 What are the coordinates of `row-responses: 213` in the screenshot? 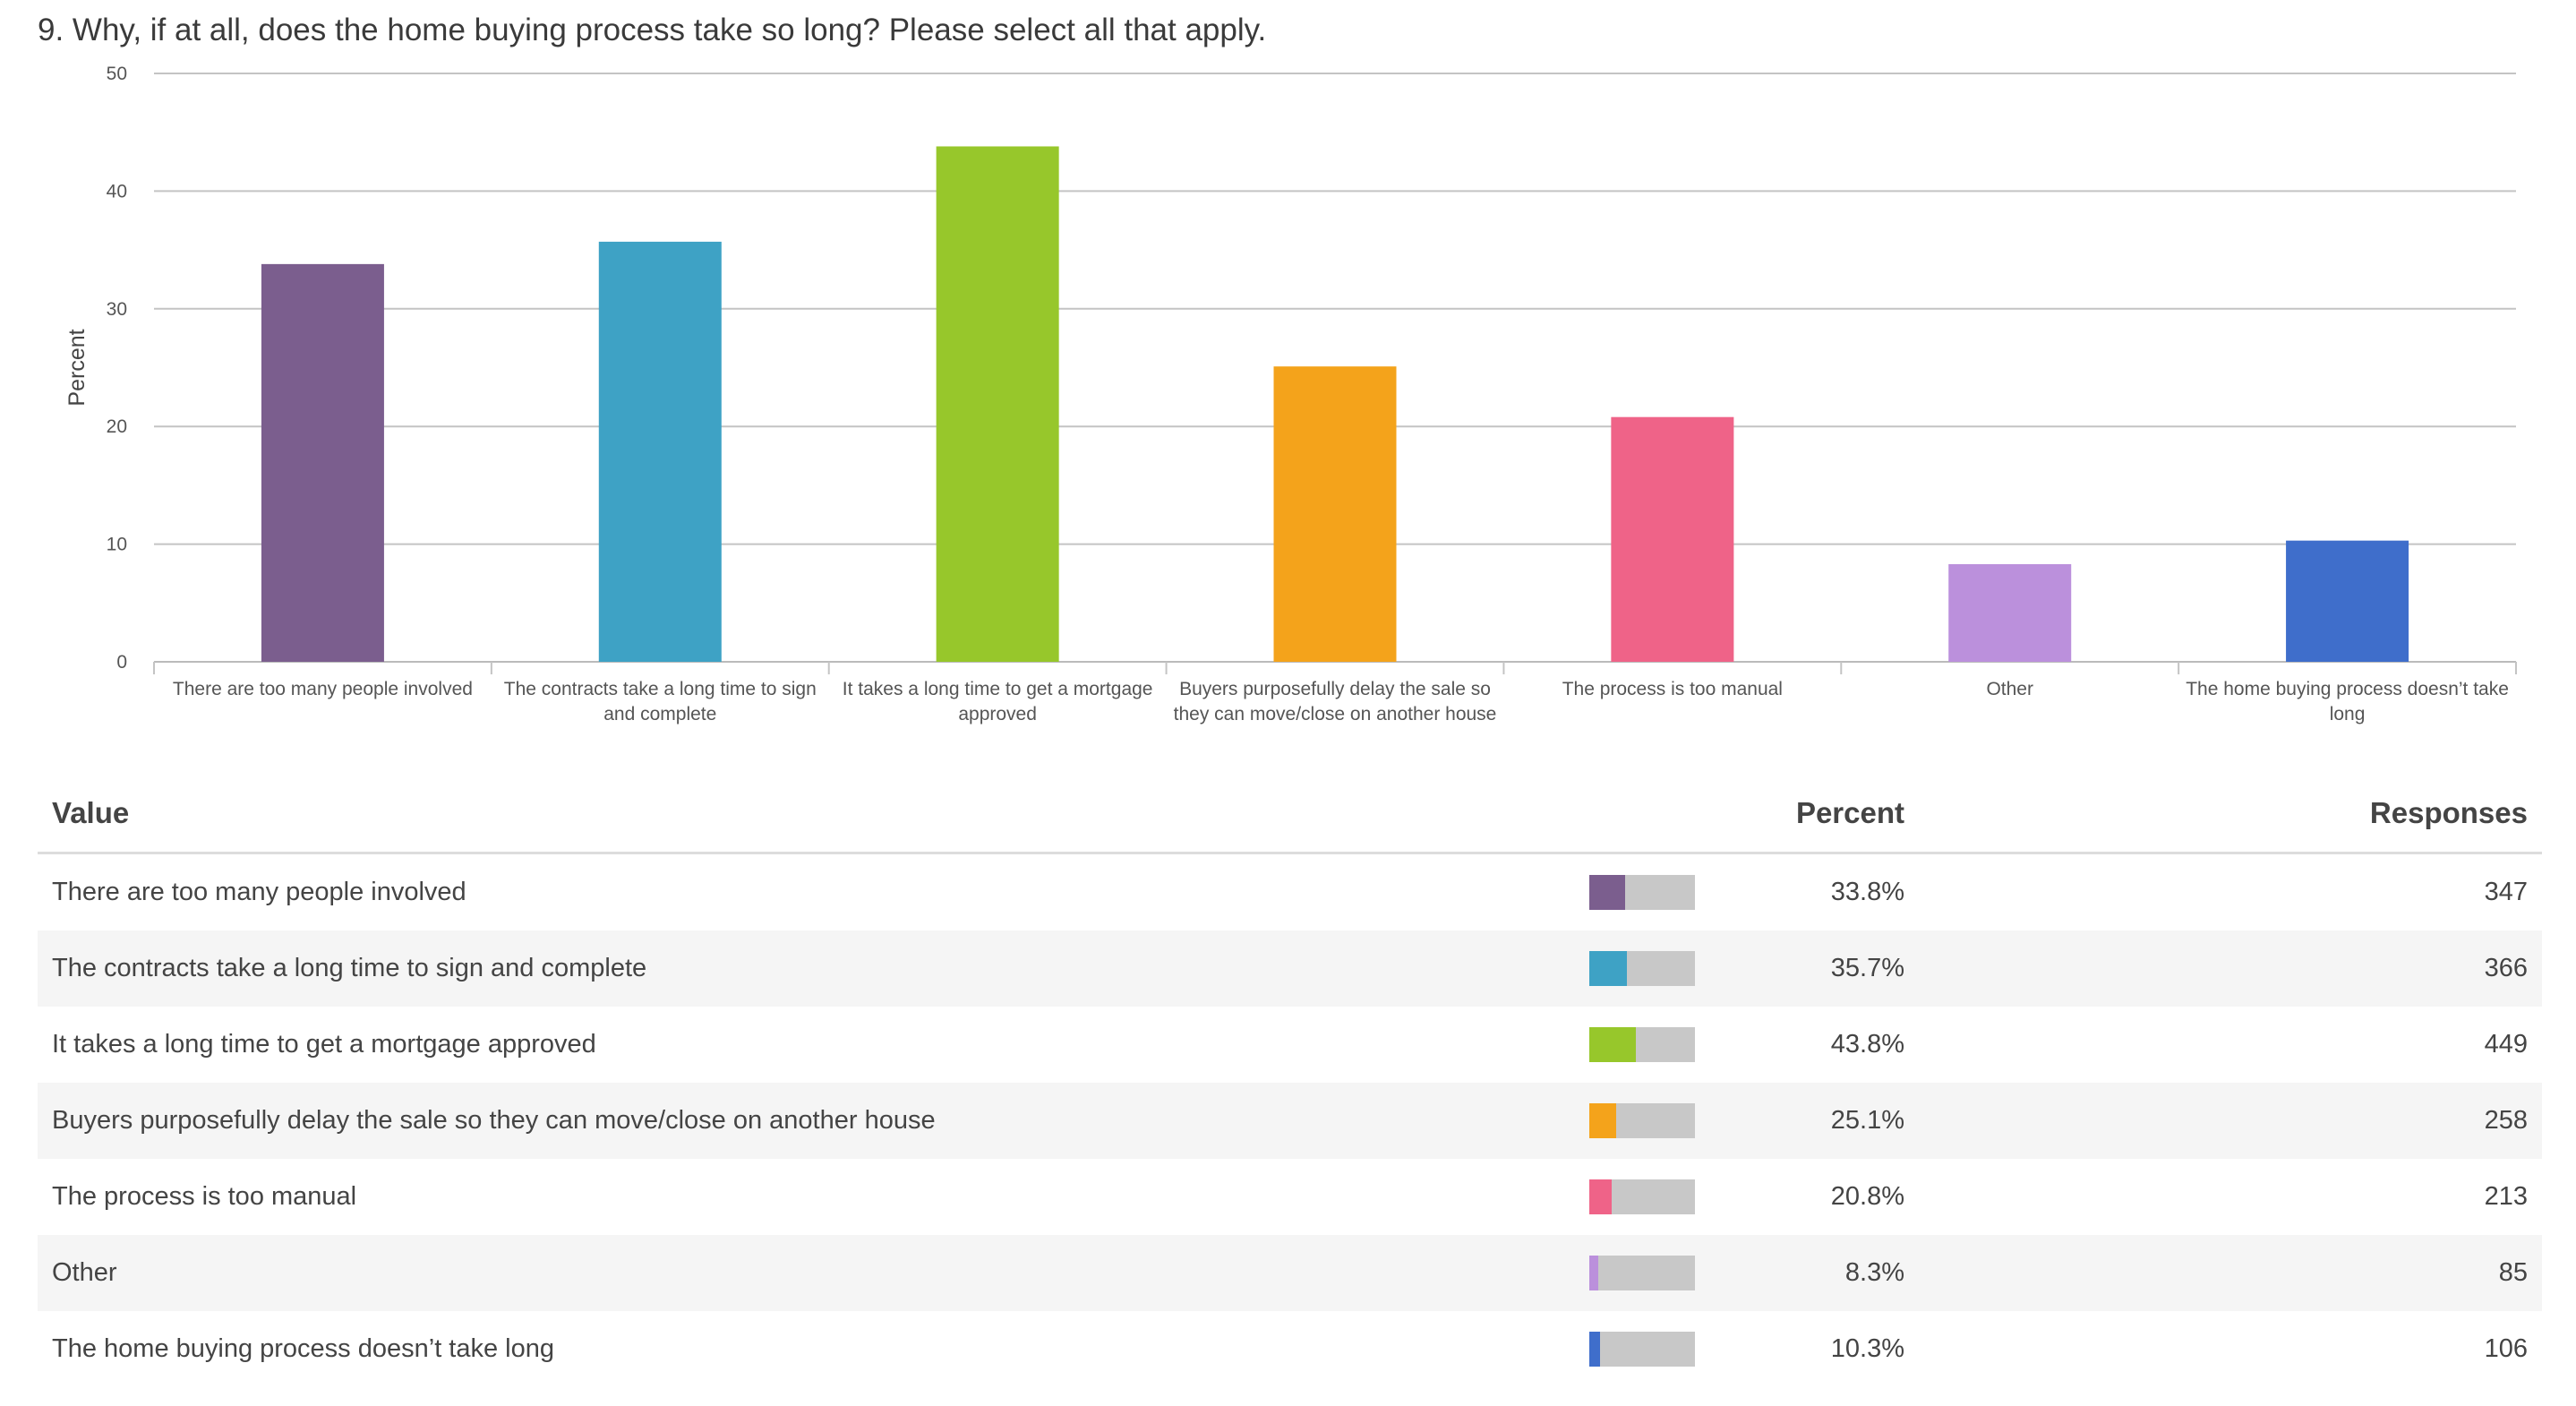 It's located at (2506, 1196).